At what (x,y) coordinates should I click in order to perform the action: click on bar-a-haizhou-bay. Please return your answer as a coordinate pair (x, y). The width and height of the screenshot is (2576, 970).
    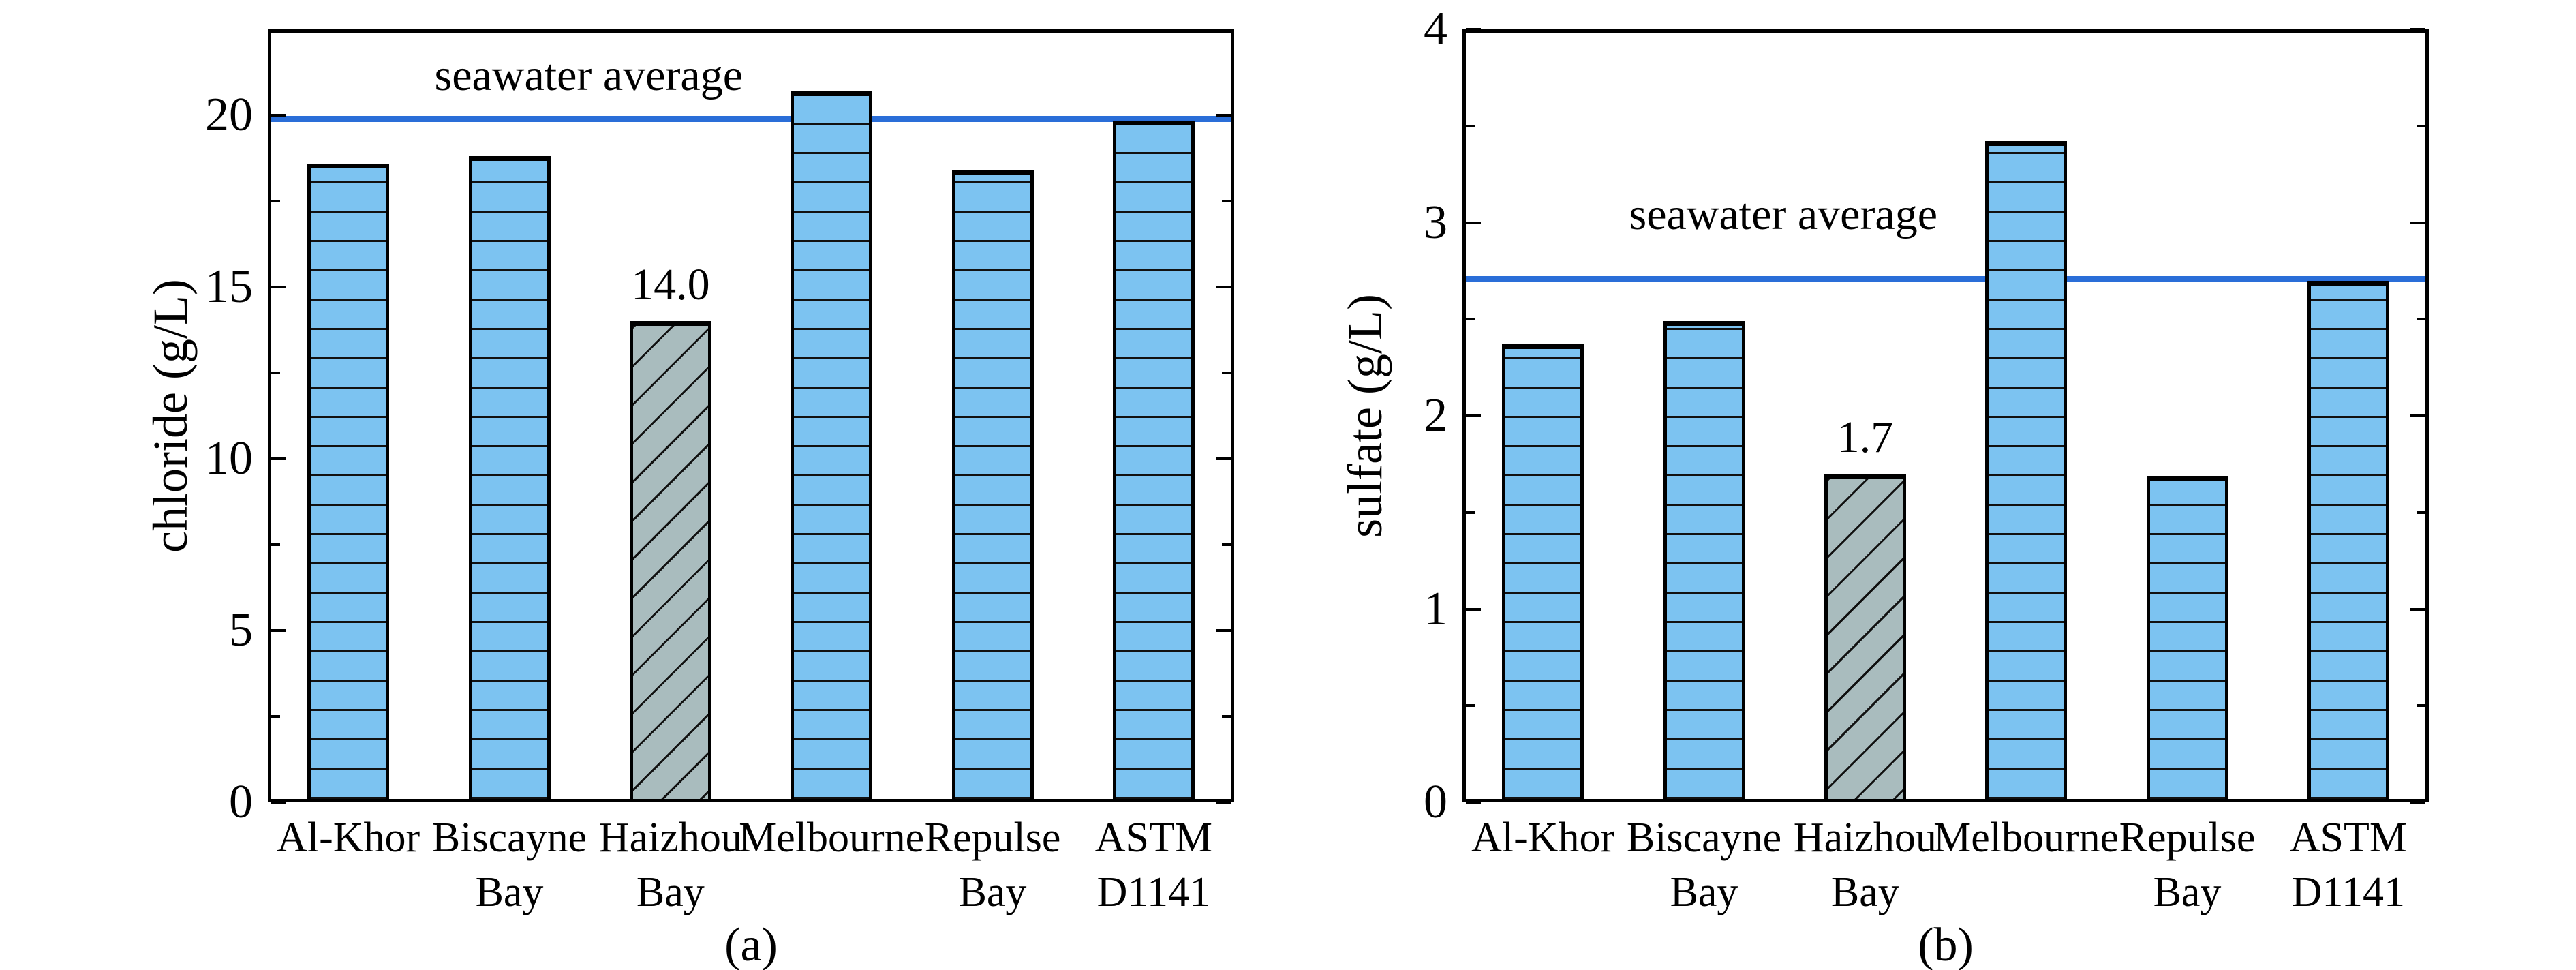
    Looking at the image, I should click on (670, 561).